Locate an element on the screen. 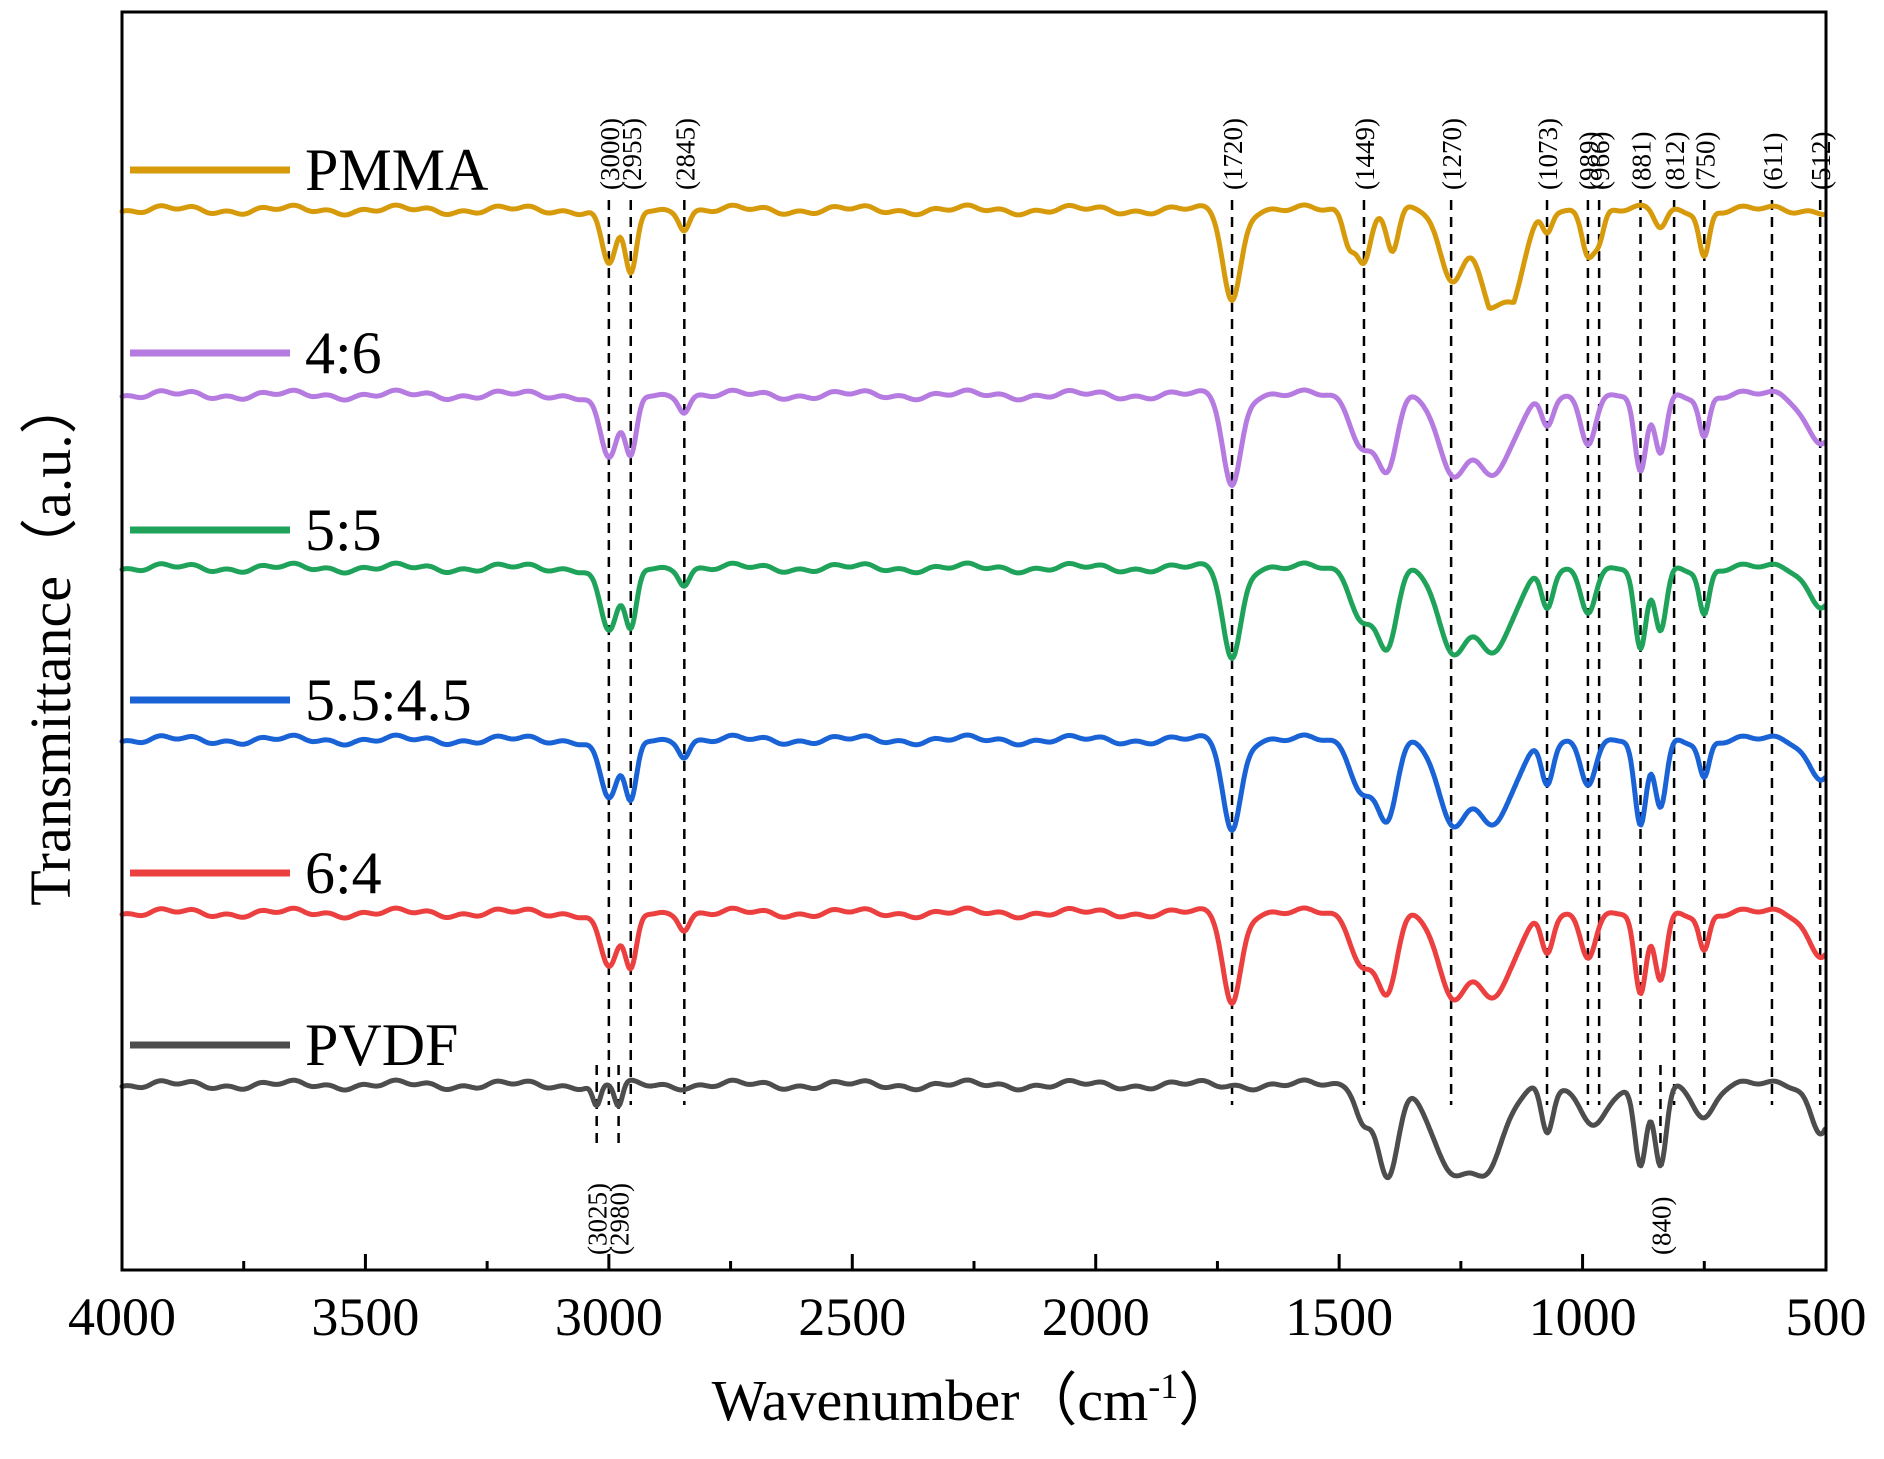  legend-label: 5.5:4.5 is located at coordinates (388, 700).